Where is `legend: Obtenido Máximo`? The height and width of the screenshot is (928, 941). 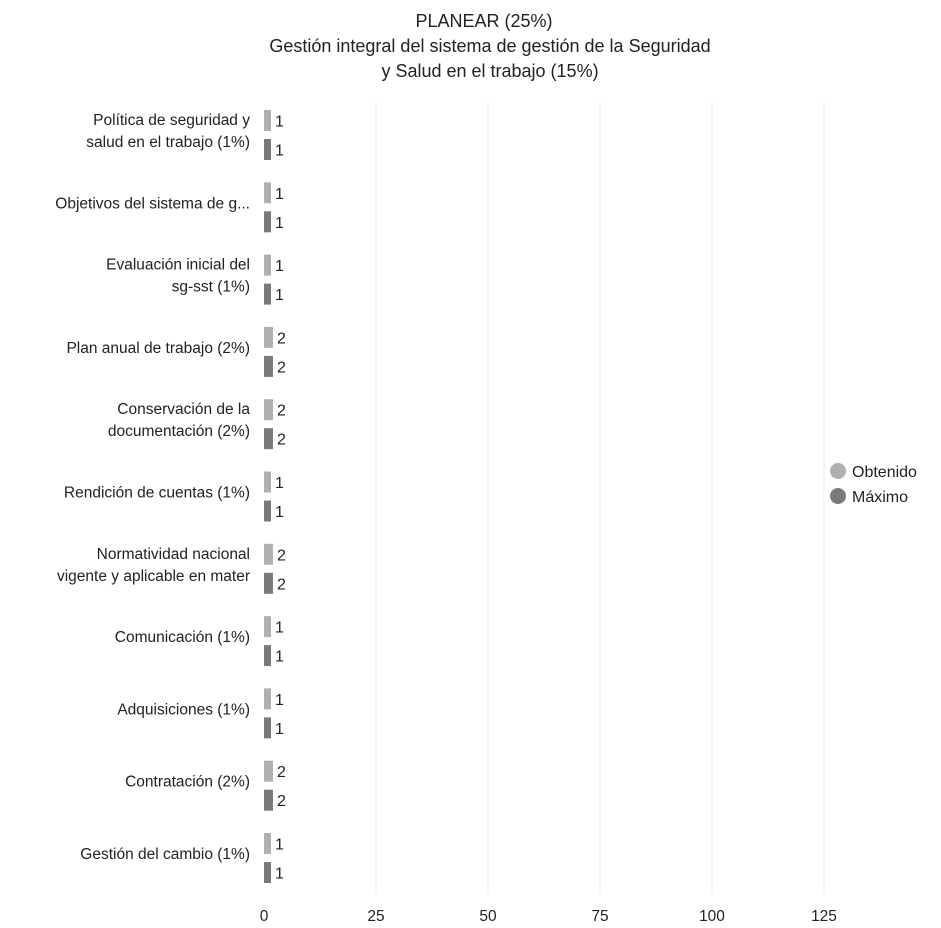
legend: Obtenido Máximo is located at coordinates (873, 484).